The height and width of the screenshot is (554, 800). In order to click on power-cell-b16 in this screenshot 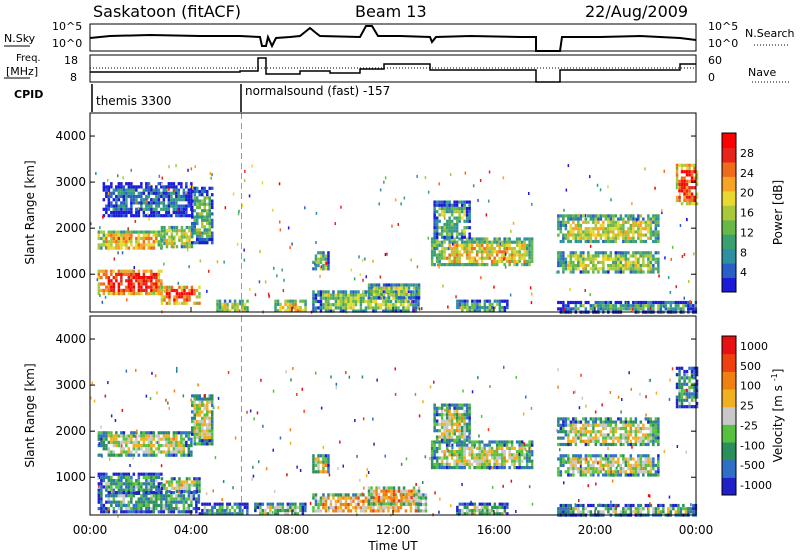, I will do `click(689, 200)`.